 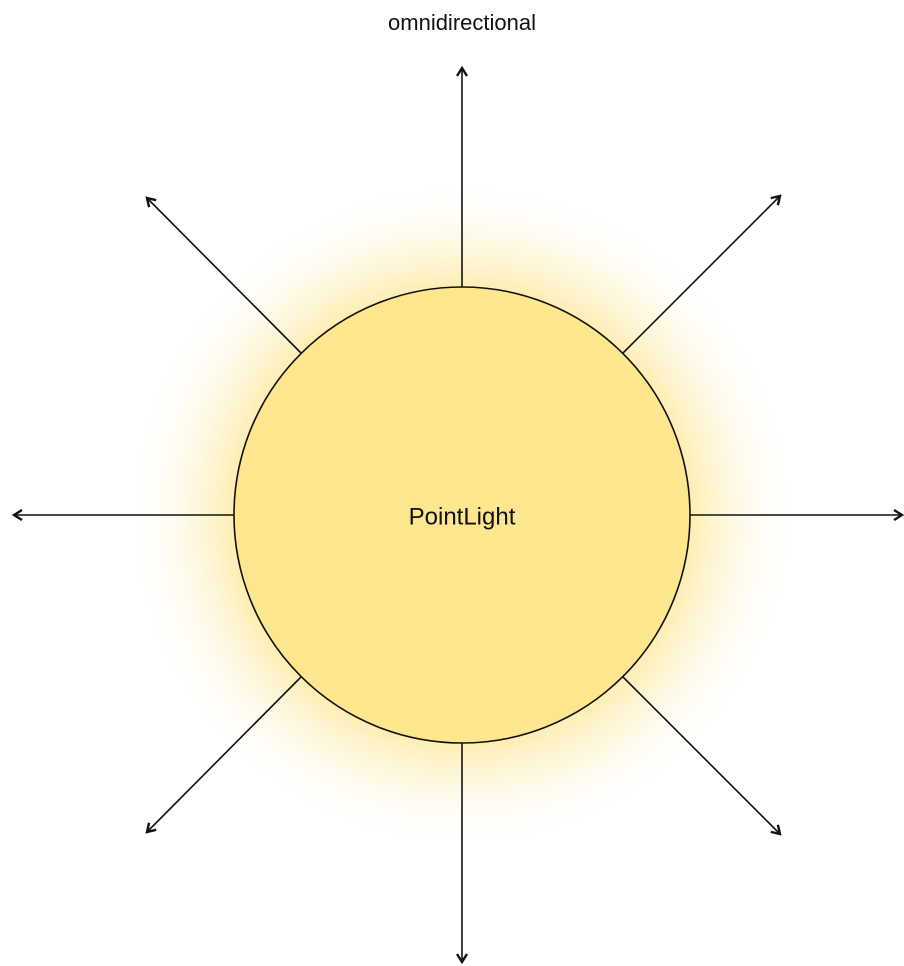 I want to click on node-label: PointLight, so click(x=462, y=516).